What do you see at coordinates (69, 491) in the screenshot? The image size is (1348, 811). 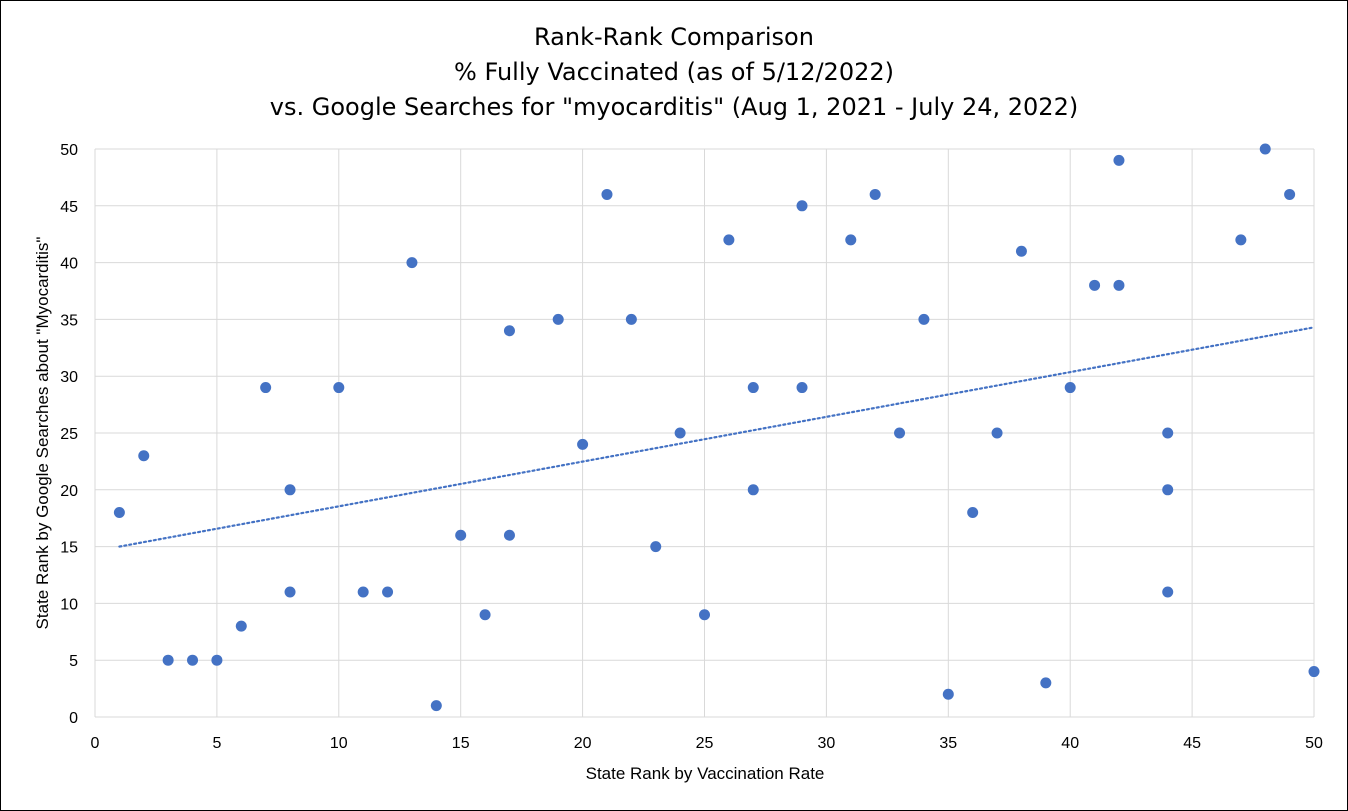 I see `y-tick-label: 20` at bounding box center [69, 491].